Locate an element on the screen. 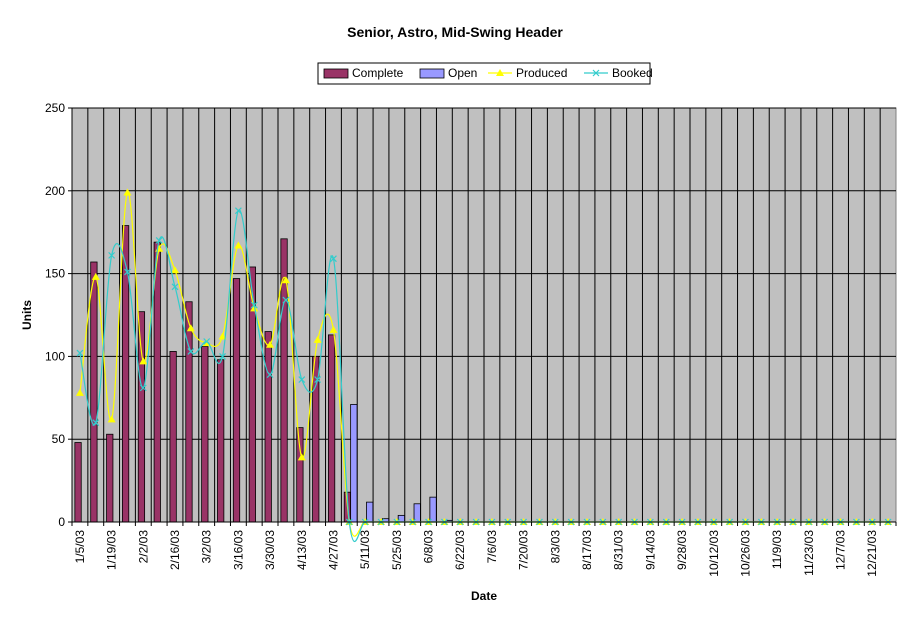 This screenshot has width=911, height=623. legend: Complete Open Produced Booked is located at coordinates (485, 73).